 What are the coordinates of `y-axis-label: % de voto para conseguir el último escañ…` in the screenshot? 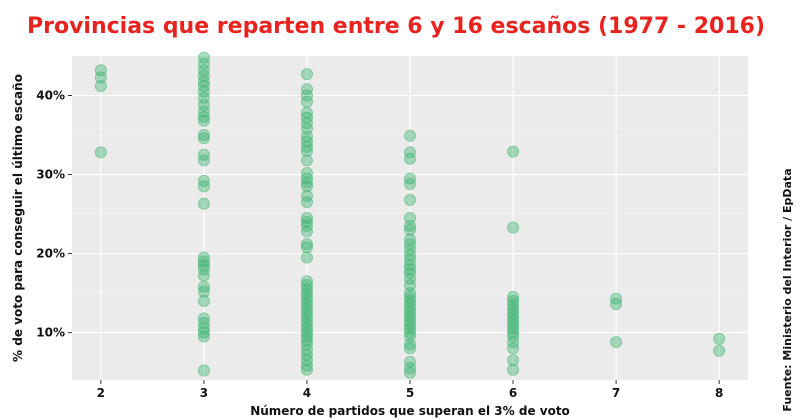 It's located at (18, 218).